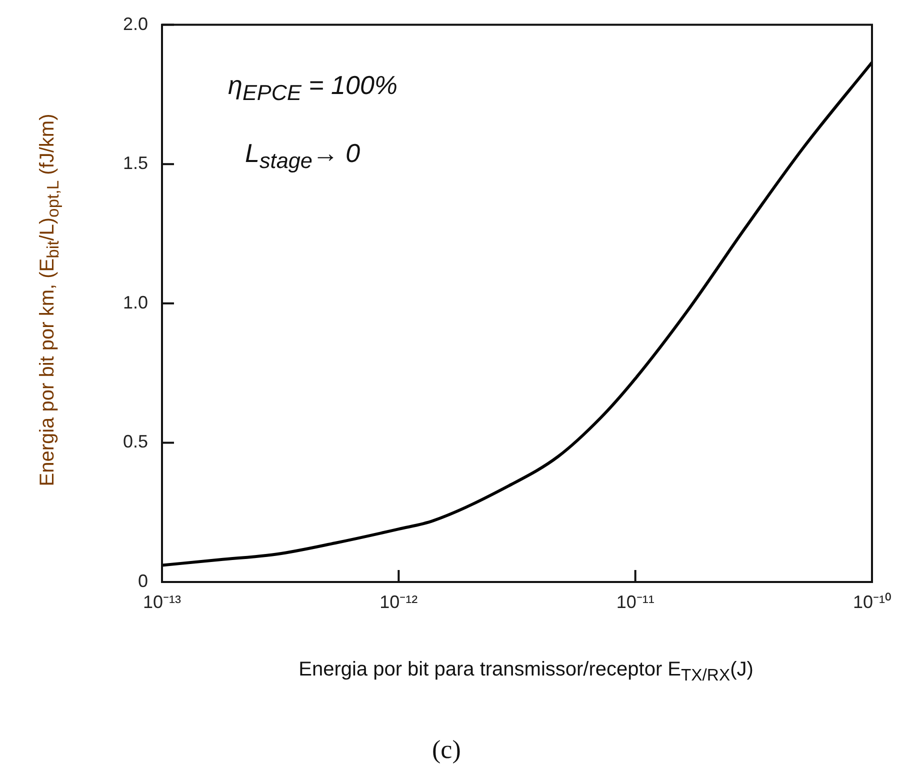  Describe the element at coordinates (526, 672) in the screenshot. I see `x-axis-title: Energia por bit para transmissor/receptor E$_{TX/RX}$(J)` at that location.